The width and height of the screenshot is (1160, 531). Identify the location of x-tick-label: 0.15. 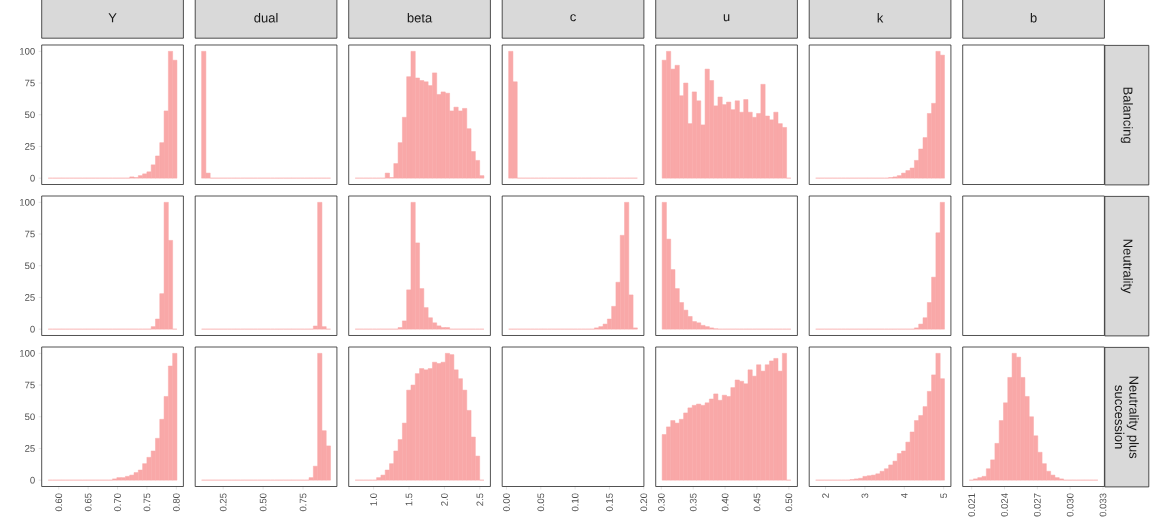
(609, 502).